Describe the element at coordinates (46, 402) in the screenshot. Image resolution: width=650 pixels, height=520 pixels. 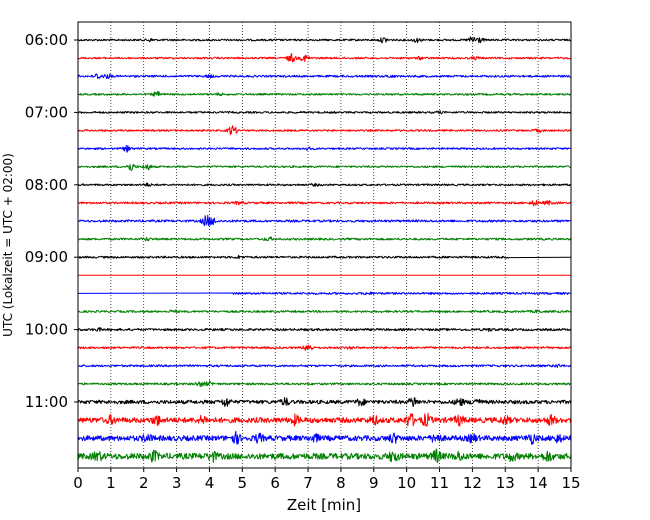
I see `y-tick-label: 11:00` at that location.